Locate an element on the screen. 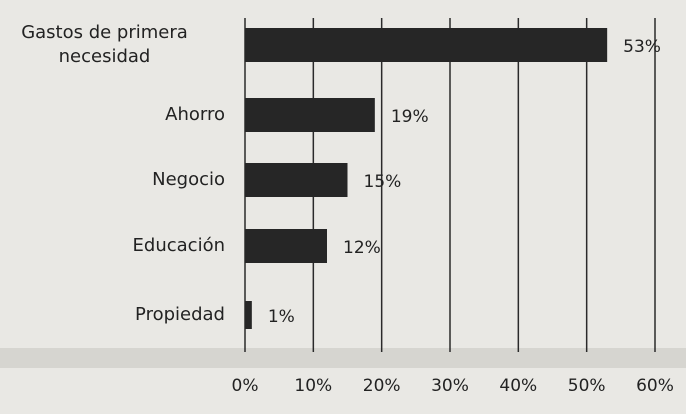  y-tick-label: Negocio is located at coordinates (188, 179).